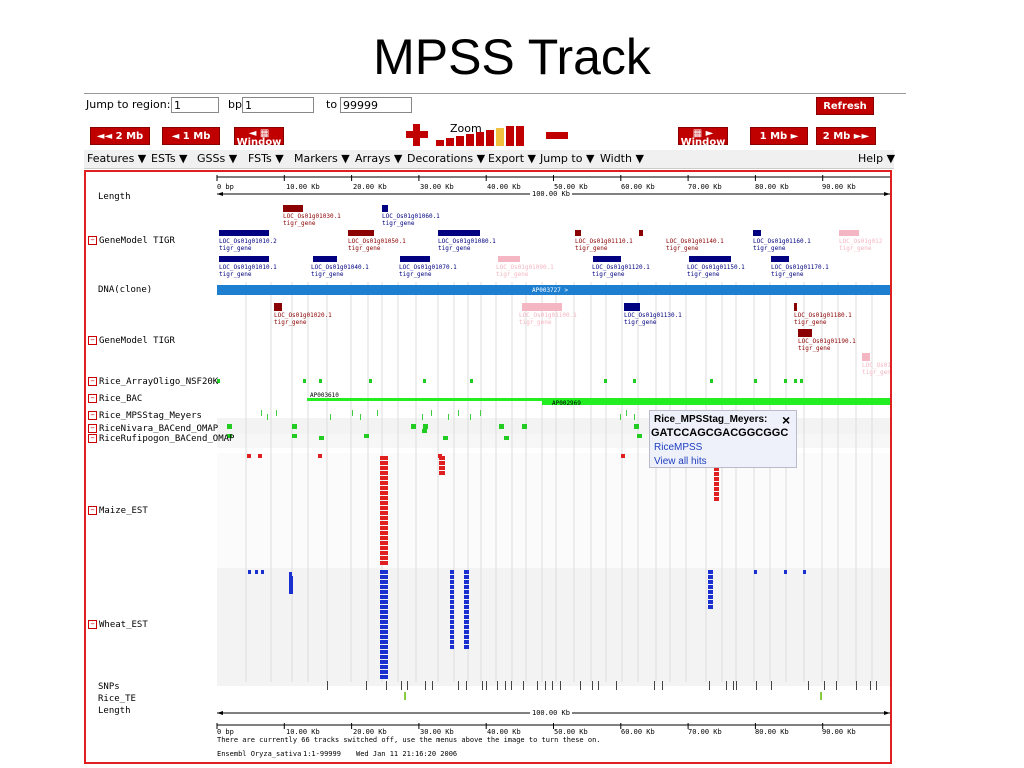 This screenshot has height=768, width=1024. I want to click on menu-export: Export ▼, so click(512, 158).